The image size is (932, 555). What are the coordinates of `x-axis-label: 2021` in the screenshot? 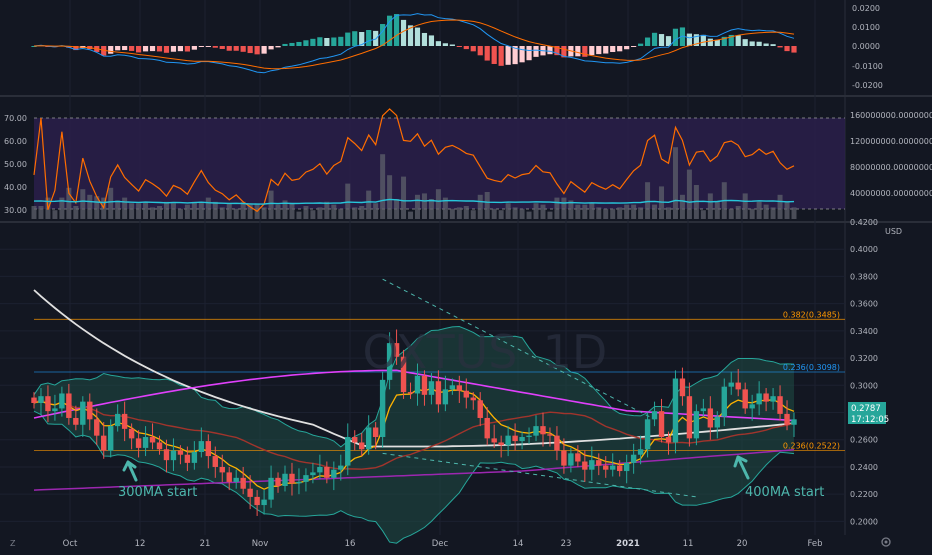 It's located at (628, 544).